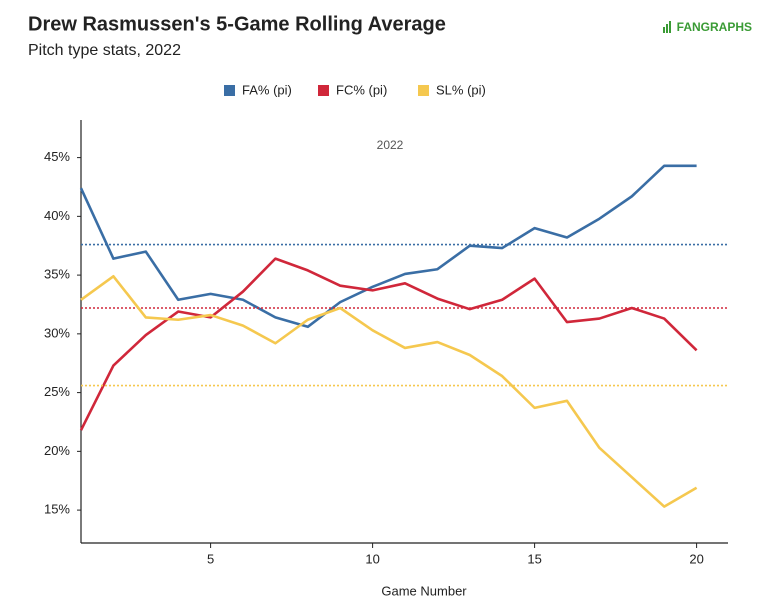 The width and height of the screenshot is (768, 614). Describe the element at coordinates (372, 558) in the screenshot. I see `x-tick-label: 10` at that location.